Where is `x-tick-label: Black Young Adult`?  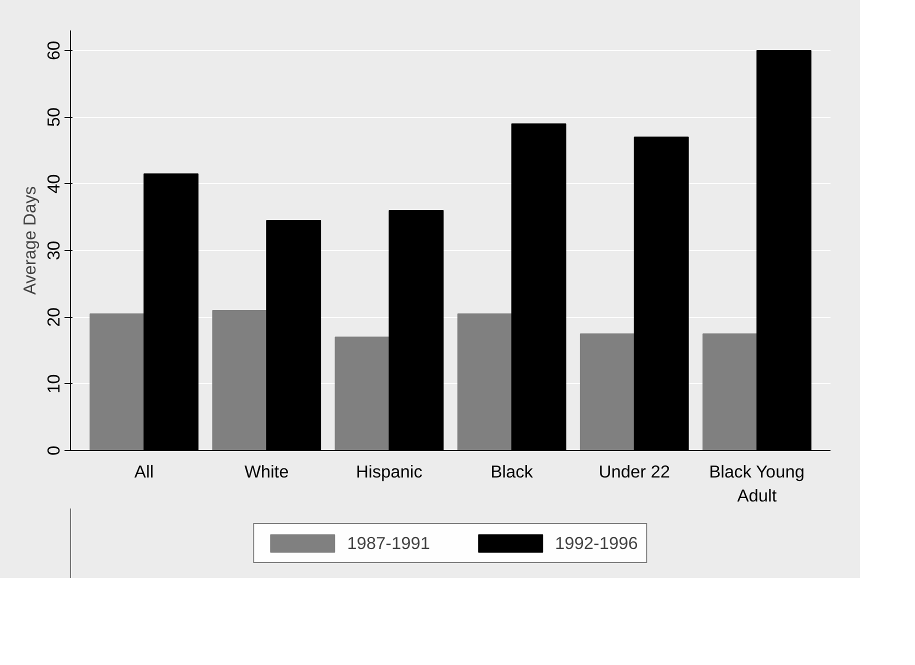
x-tick-label: Black Young Adult is located at coordinates (756, 484).